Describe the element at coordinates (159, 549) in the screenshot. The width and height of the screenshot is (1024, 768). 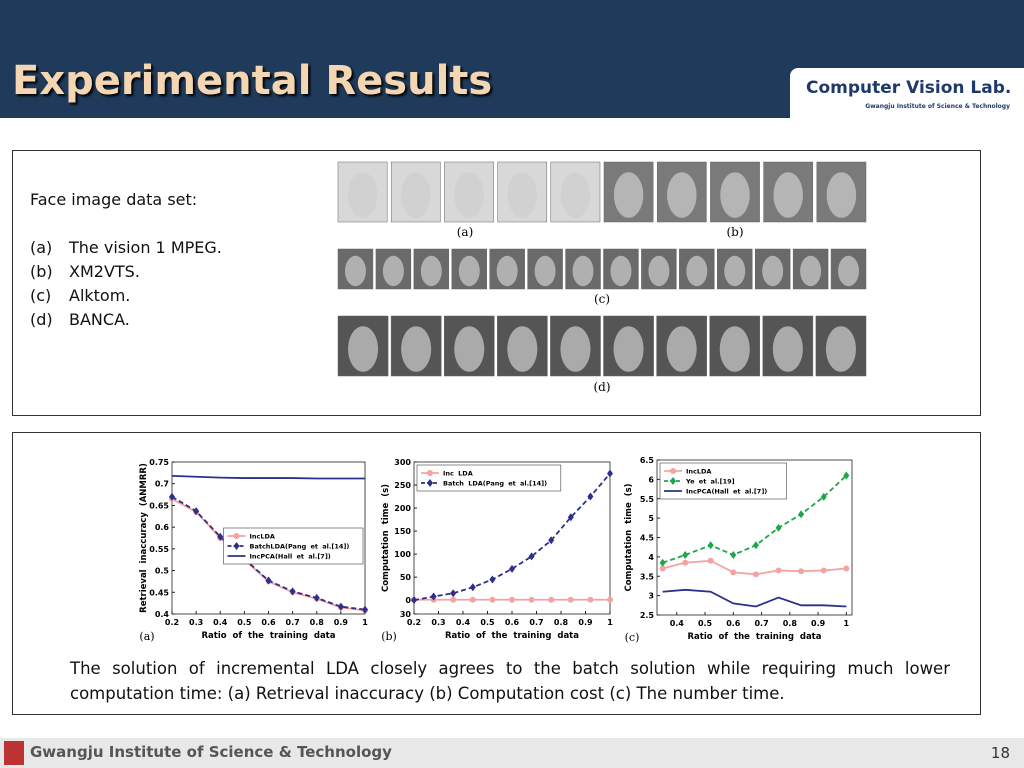
I see `y-tick-label: 0.55` at that location.